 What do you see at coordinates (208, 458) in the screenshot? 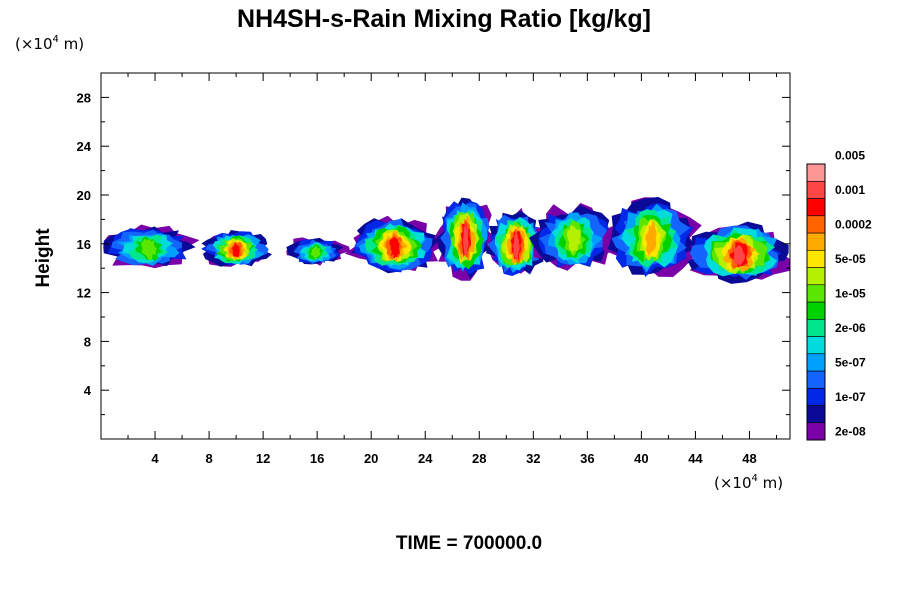
I see `x-tick-label: 8` at bounding box center [208, 458].